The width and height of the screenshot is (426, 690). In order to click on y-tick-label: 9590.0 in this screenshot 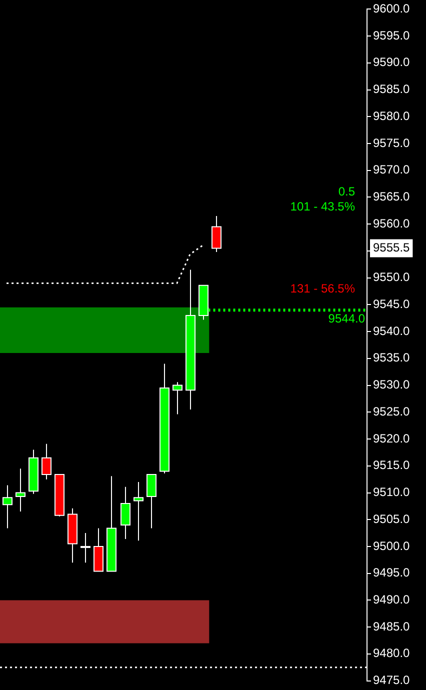, I will do `click(391, 62)`.